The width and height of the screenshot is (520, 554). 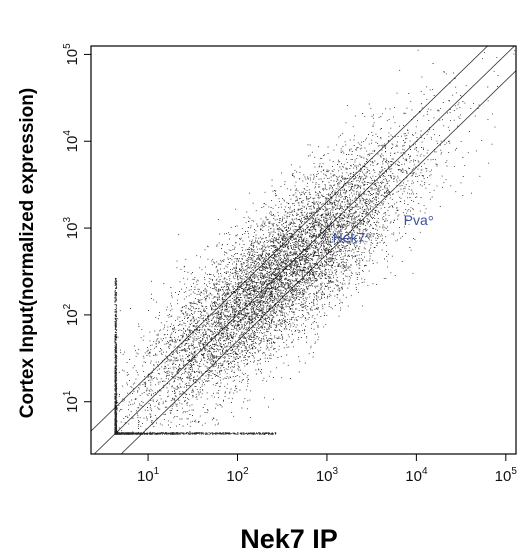 I want to click on y-axis-title: Cortex Input(normalized expression), so click(x=27, y=253).